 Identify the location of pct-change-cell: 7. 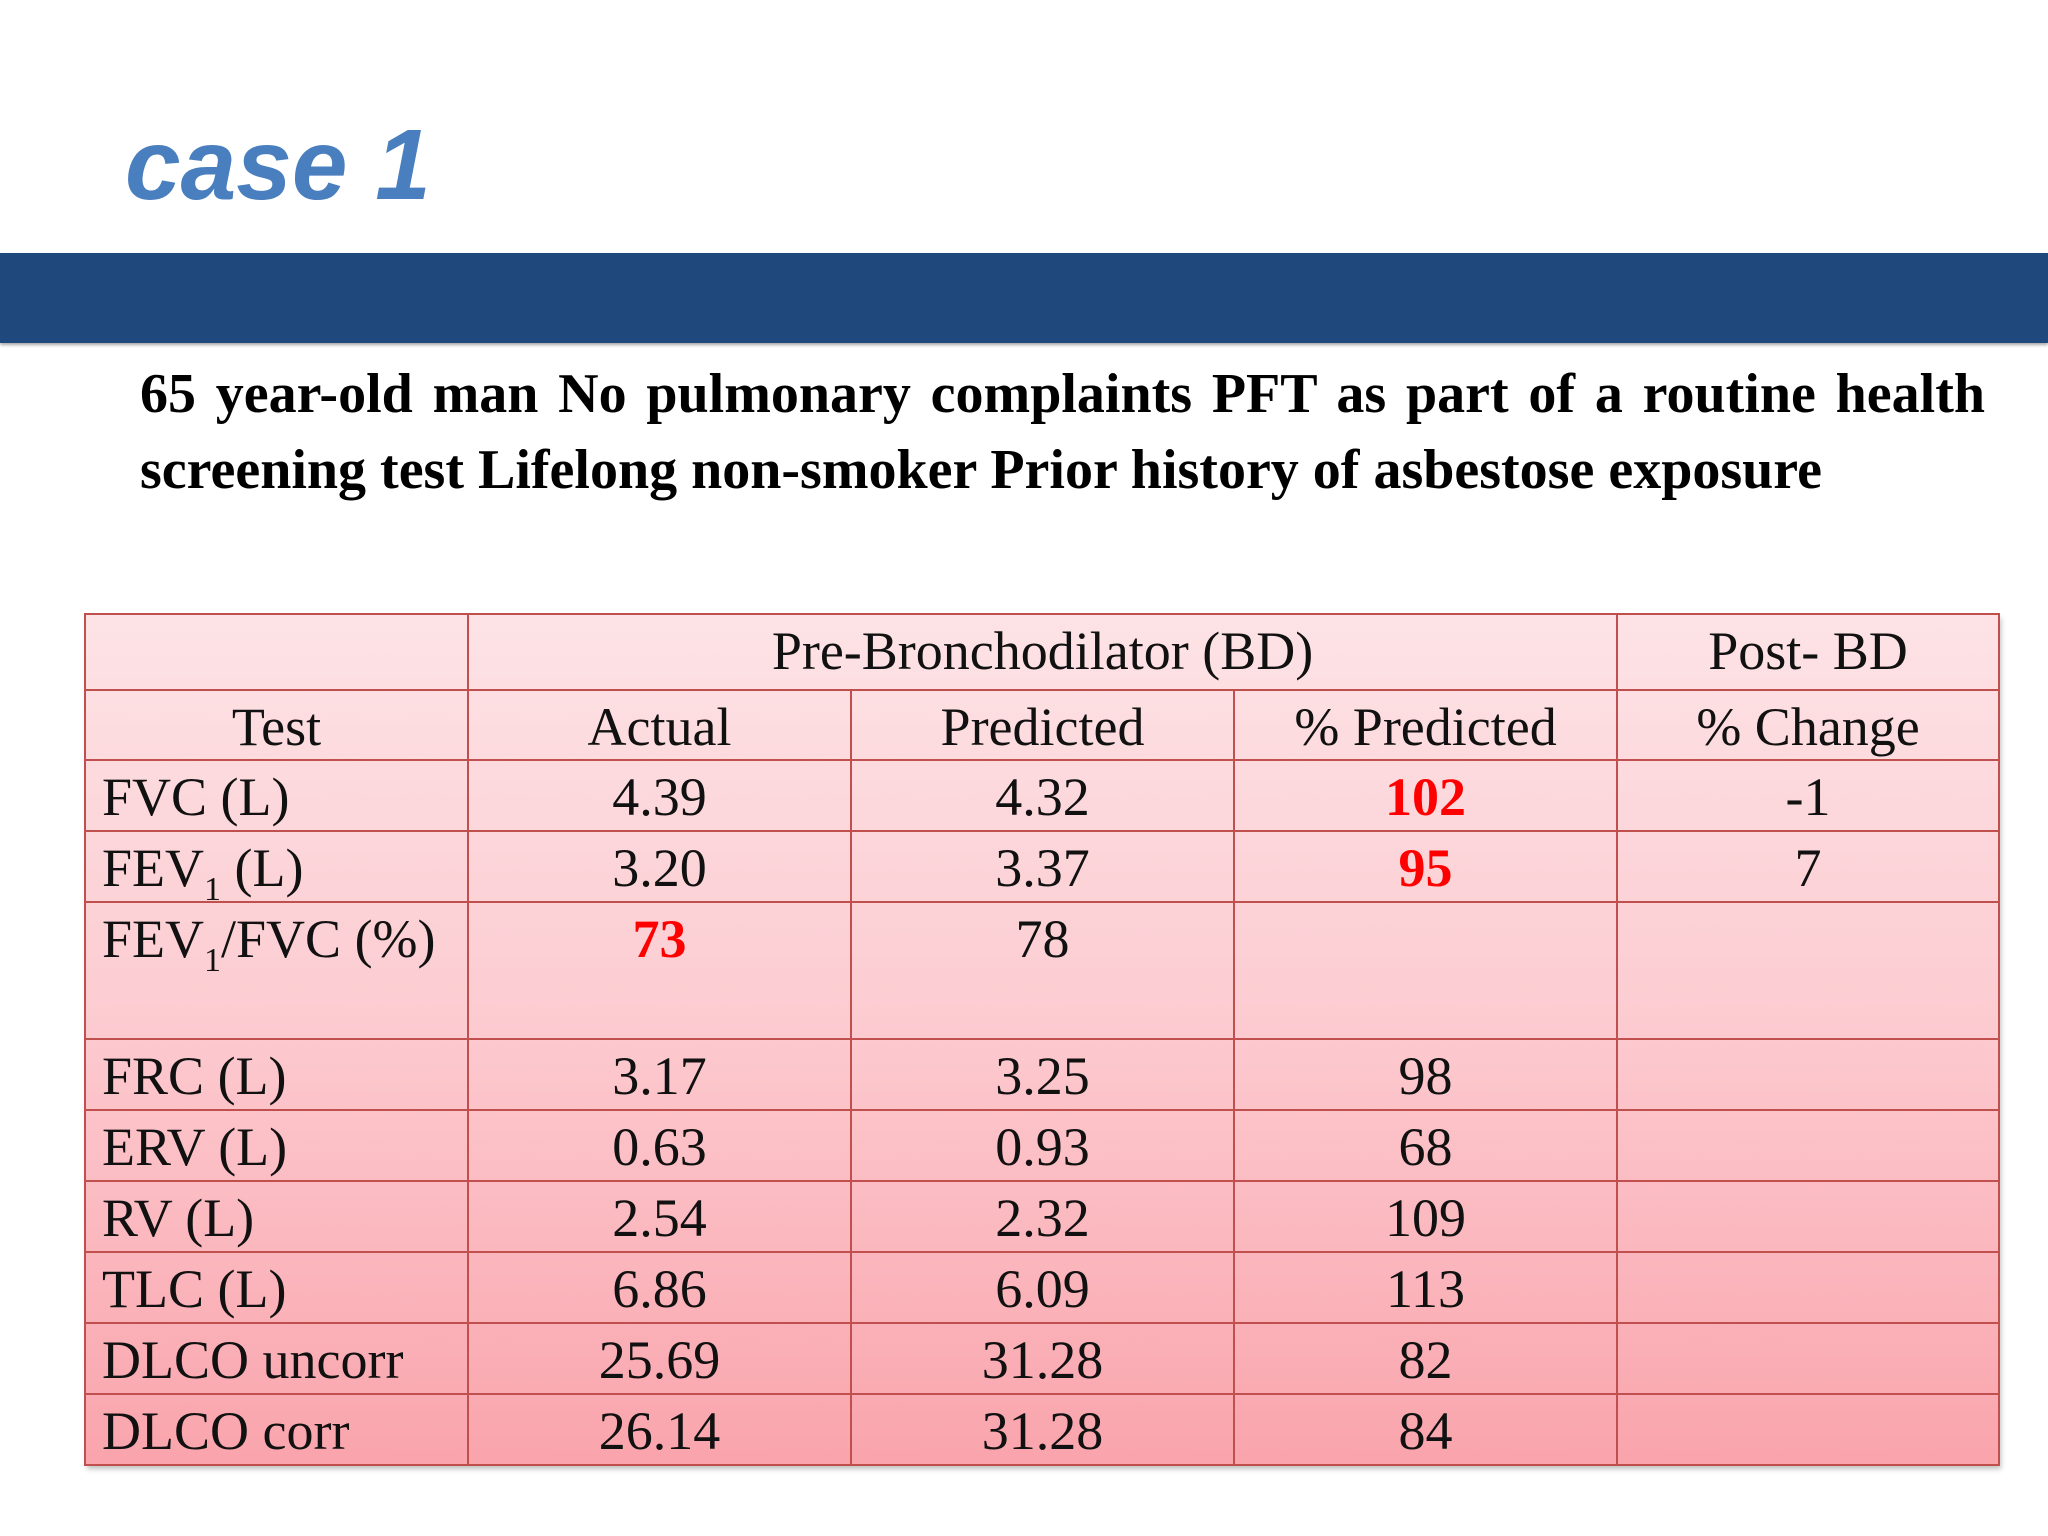
(1808, 866).